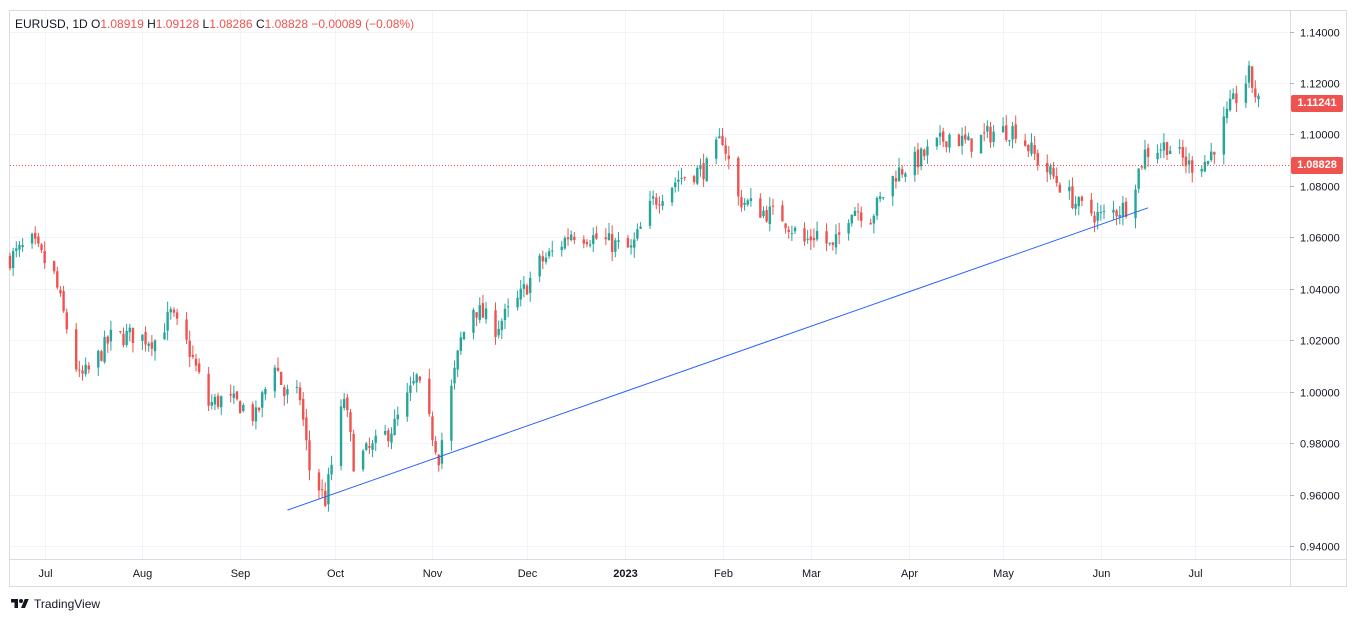  What do you see at coordinates (723, 574) in the screenshot?
I see `x-tick-label: Feb` at bounding box center [723, 574].